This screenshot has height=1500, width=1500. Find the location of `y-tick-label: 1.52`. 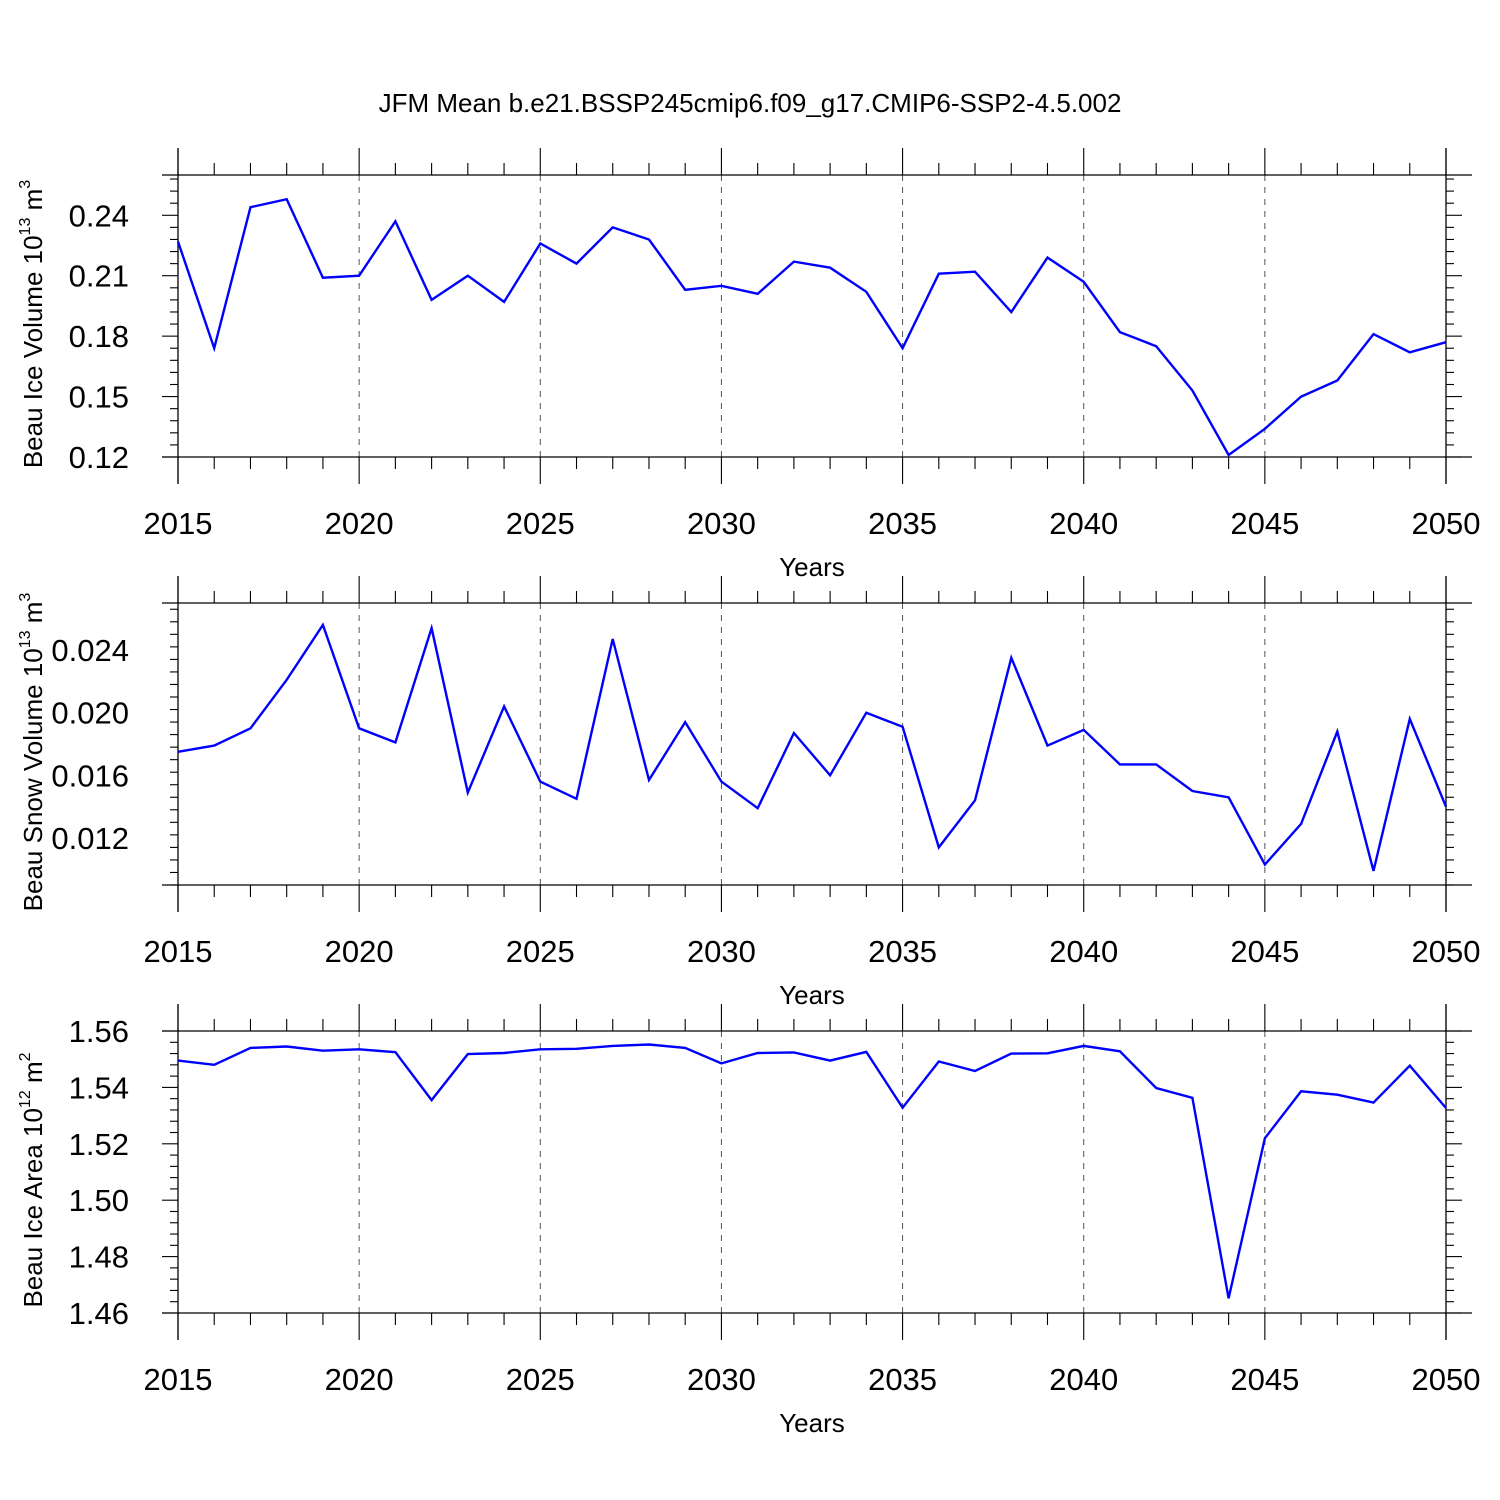

y-tick-label: 1.52 is located at coordinates (99, 1144).